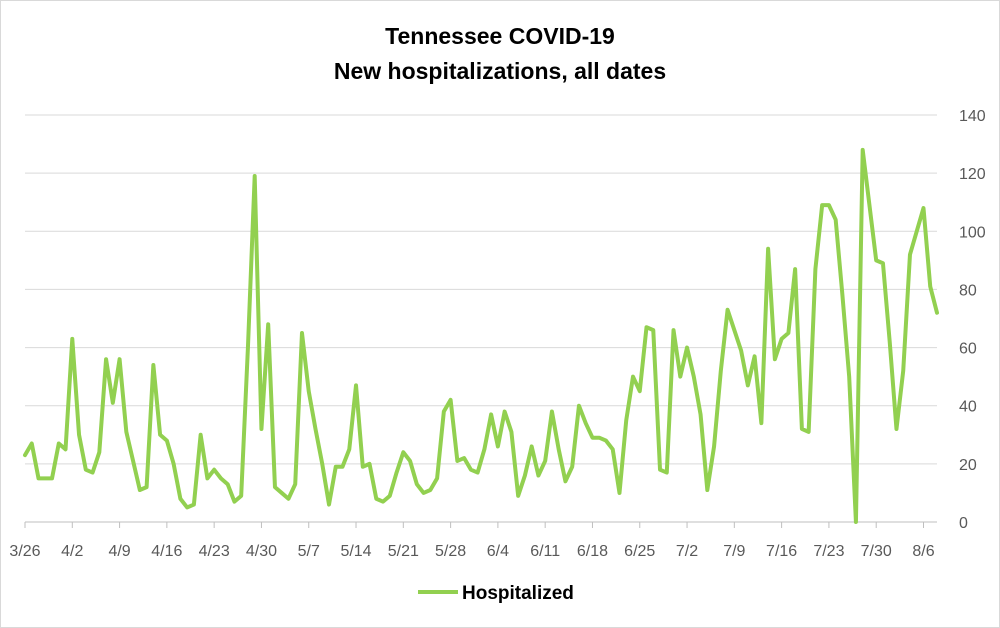  What do you see at coordinates (498, 551) in the screenshot?
I see `x-tick-label-6-4: 6/4` at bounding box center [498, 551].